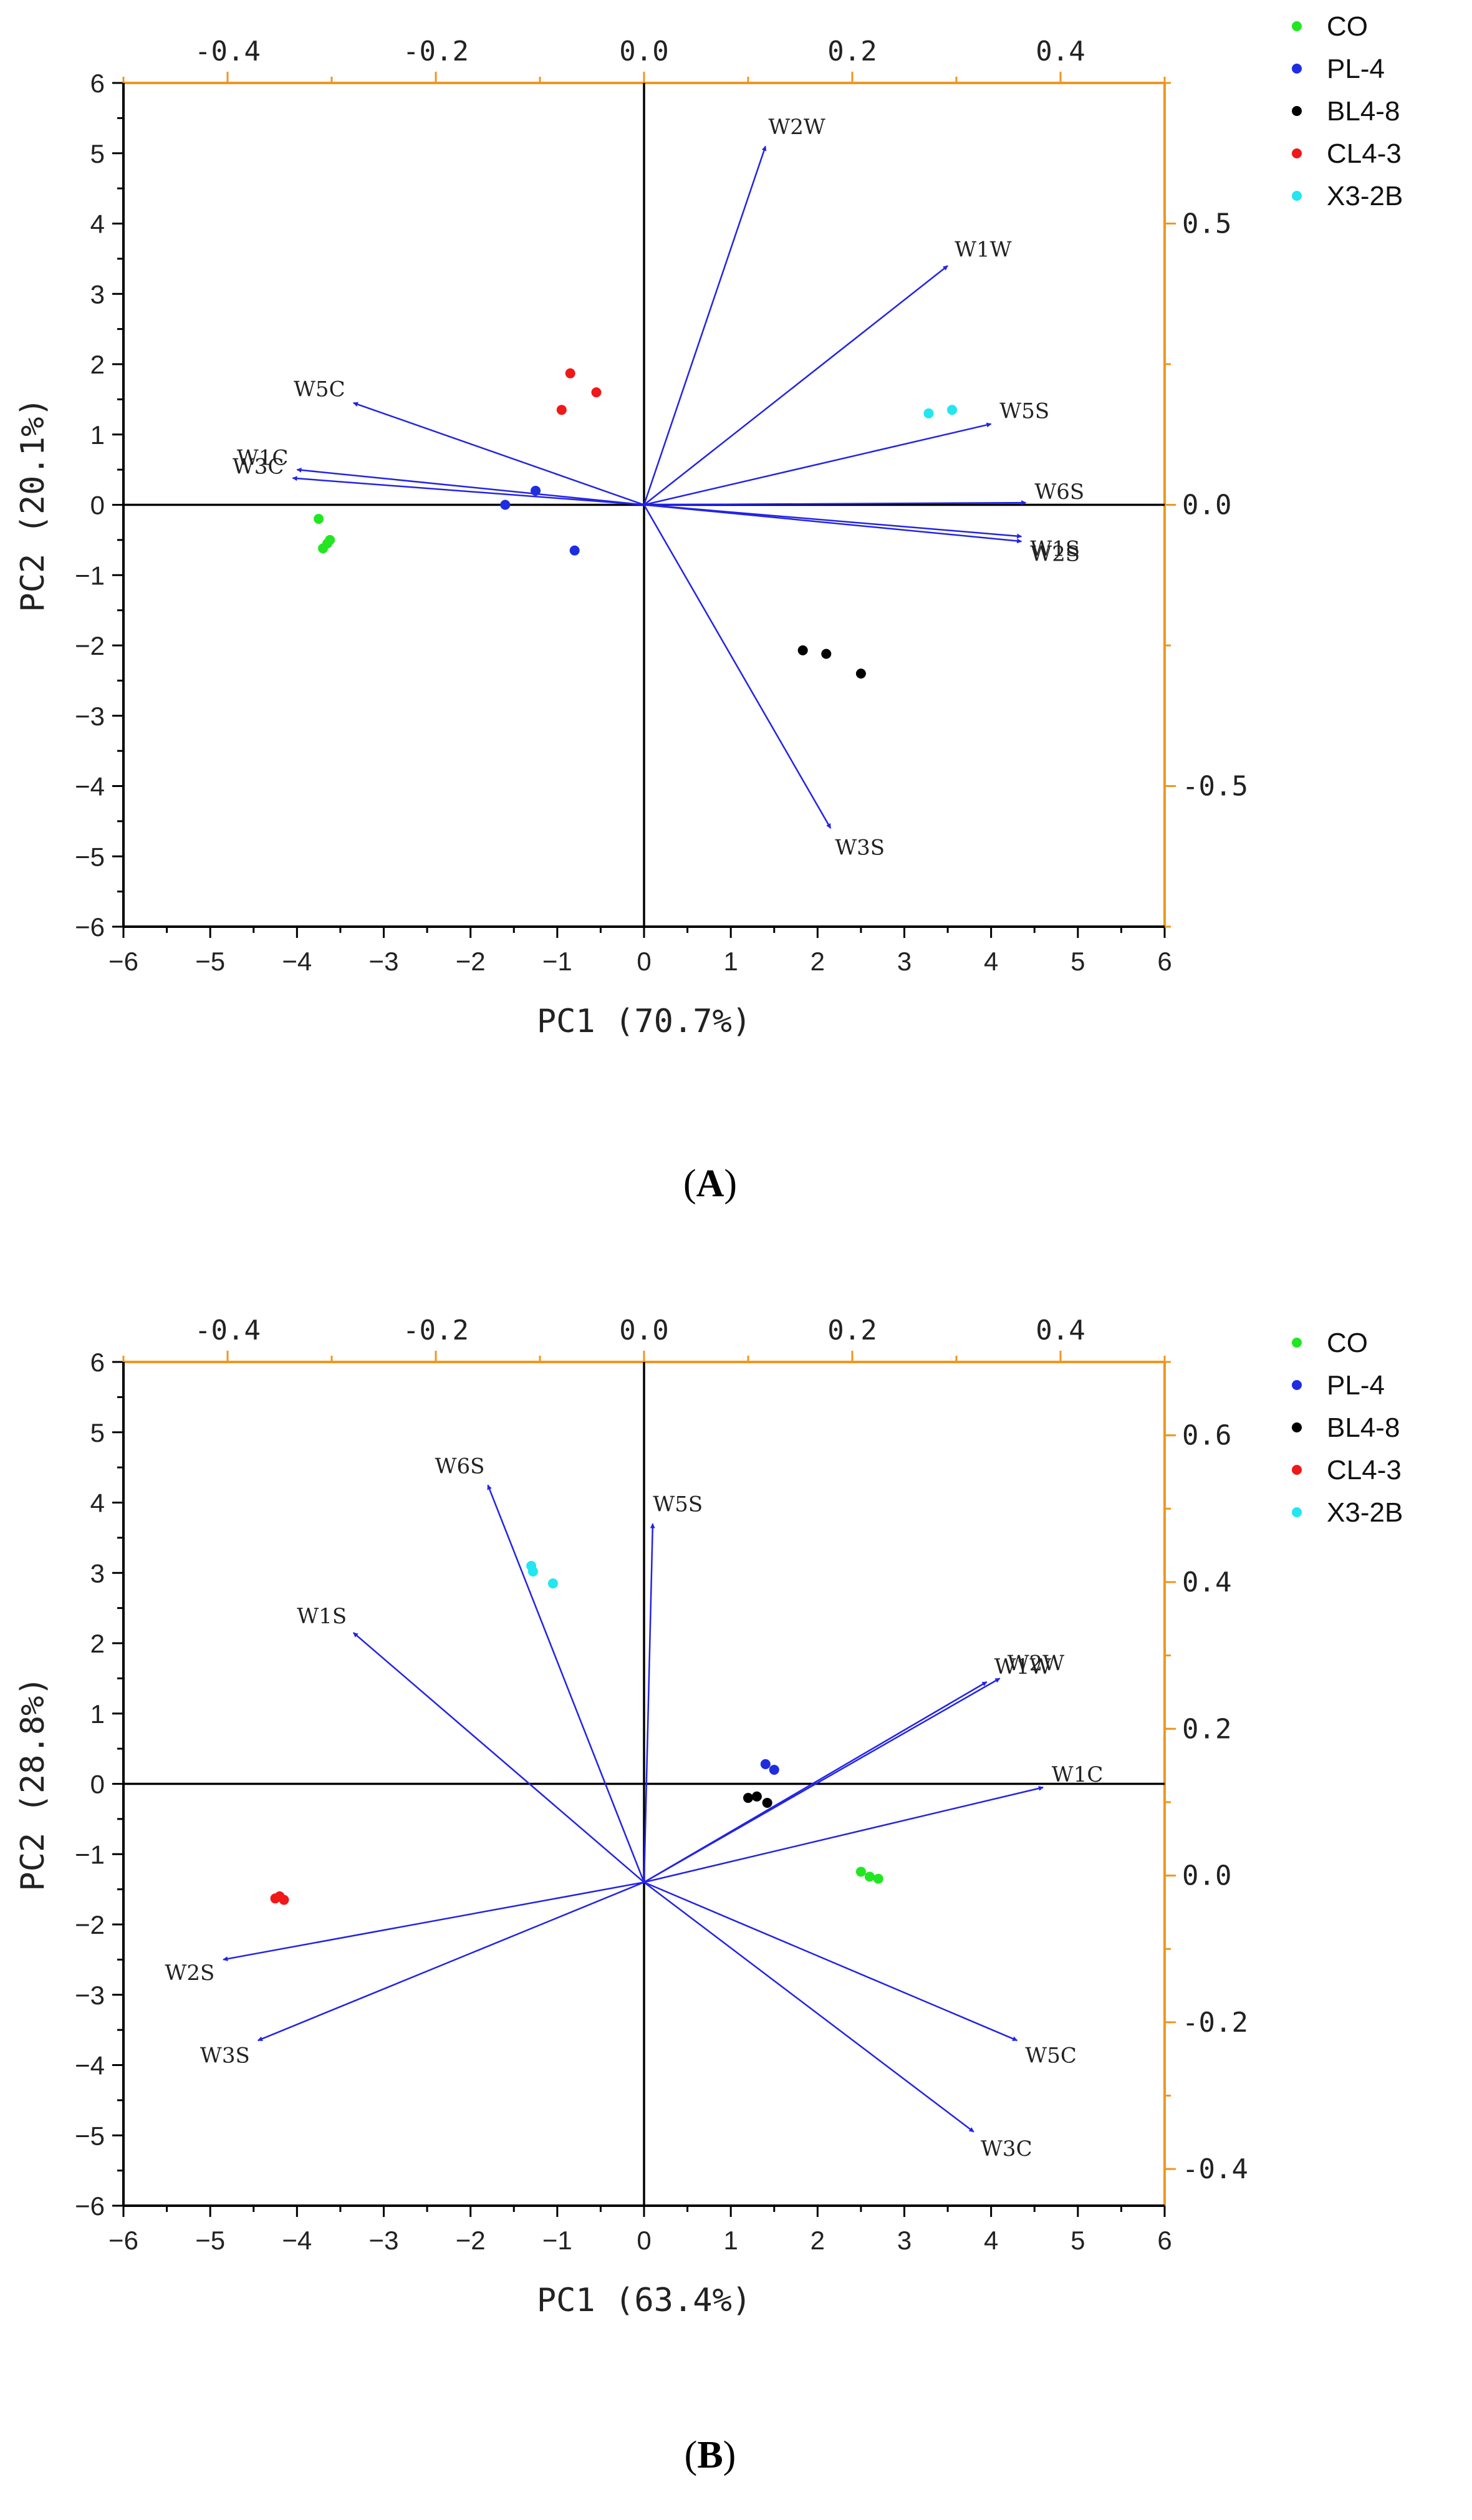  Describe the element at coordinates (33, 1783) in the screenshot. I see `y-axis-title: PC2 (28.8%)` at that location.